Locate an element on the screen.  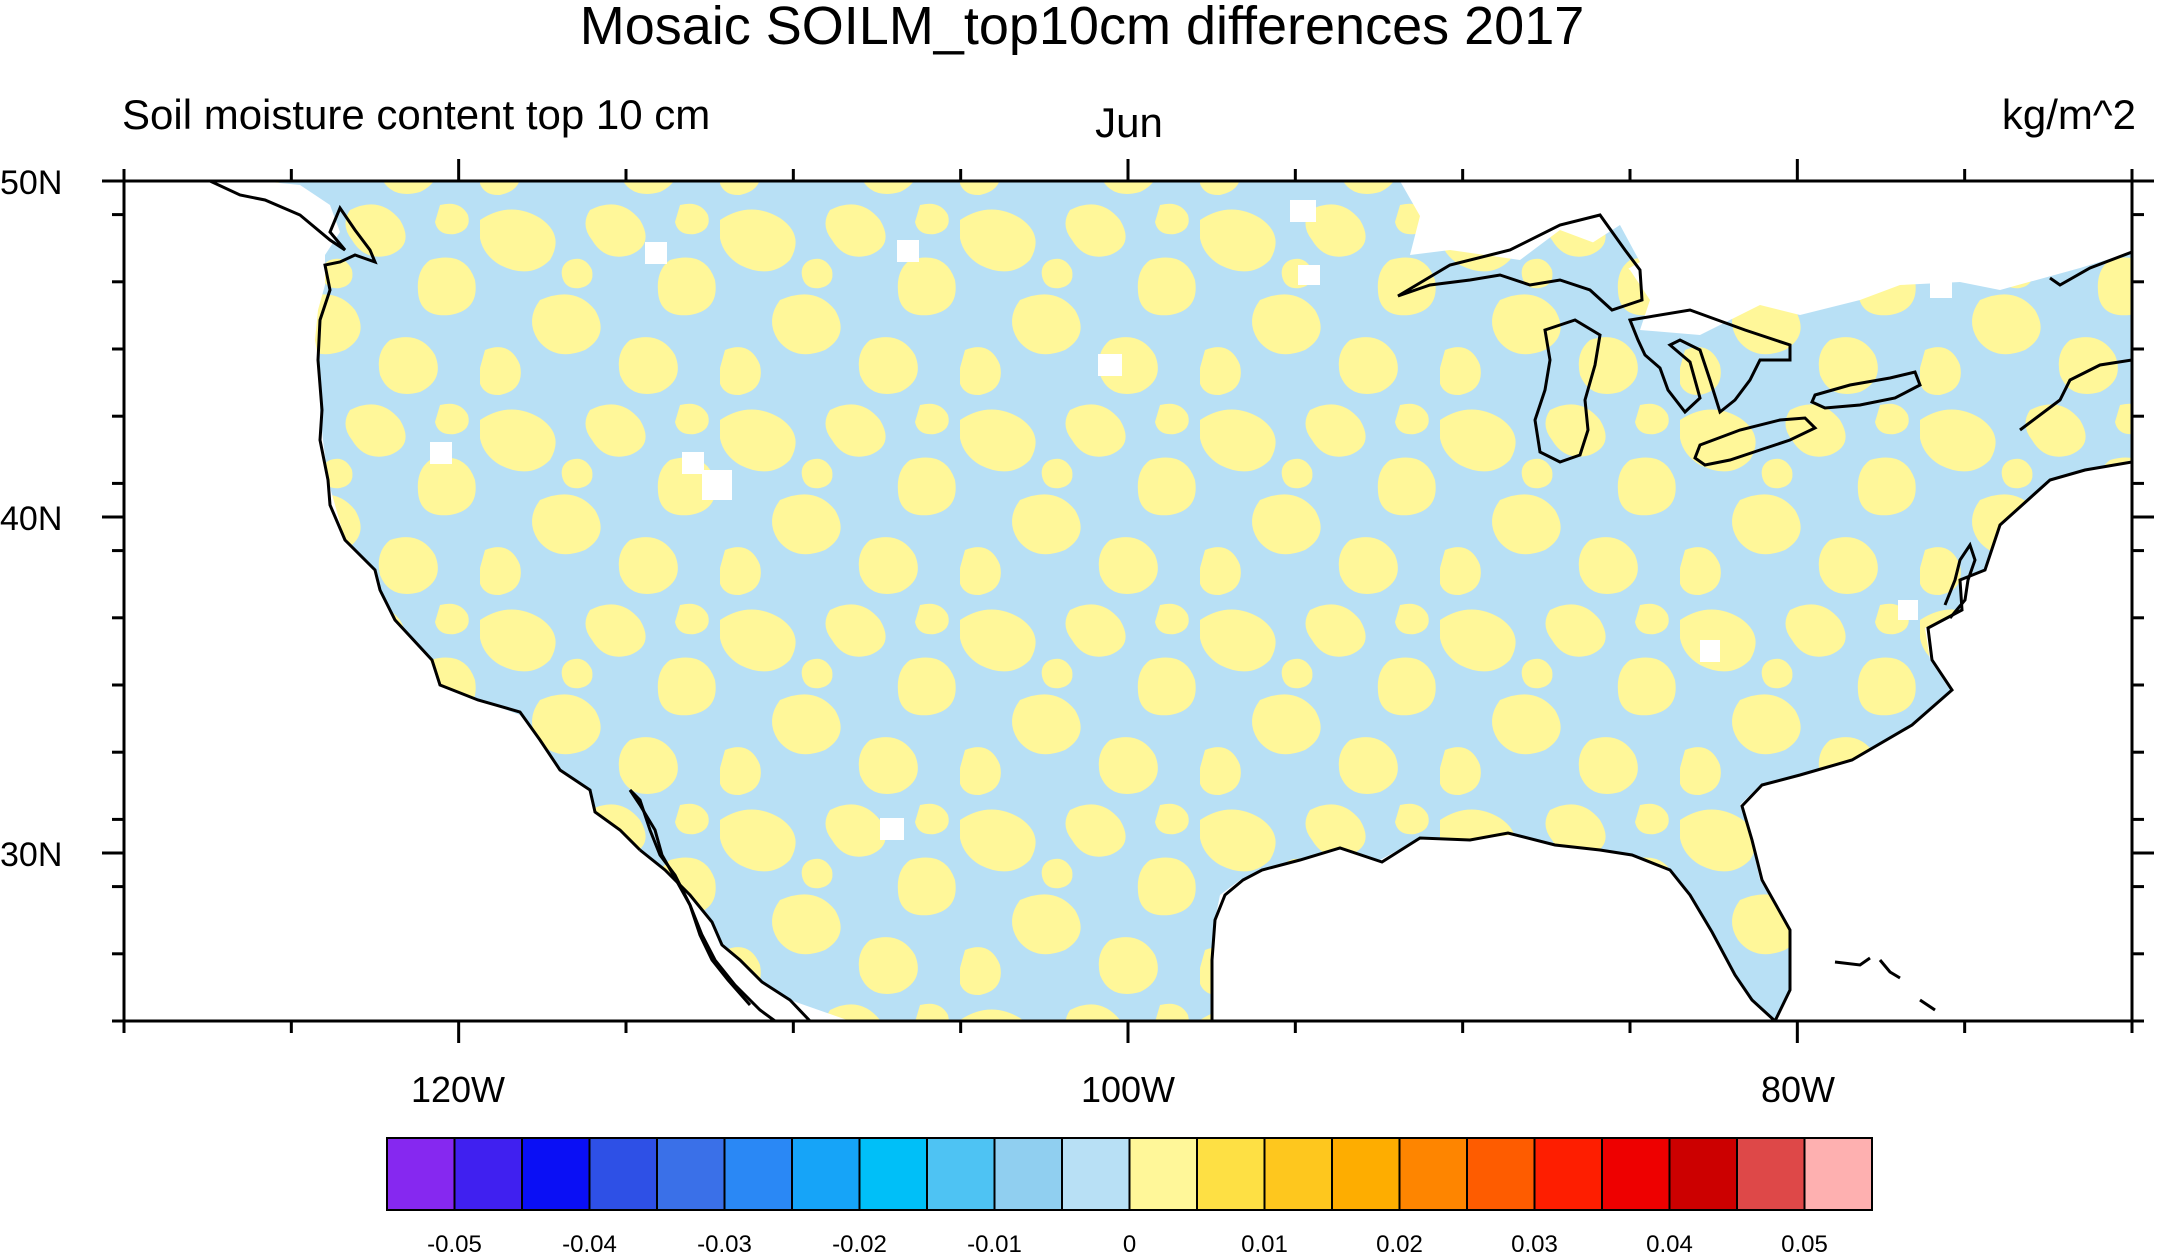
colorbar-label: -0.05 is located at coordinates (454, 1244).